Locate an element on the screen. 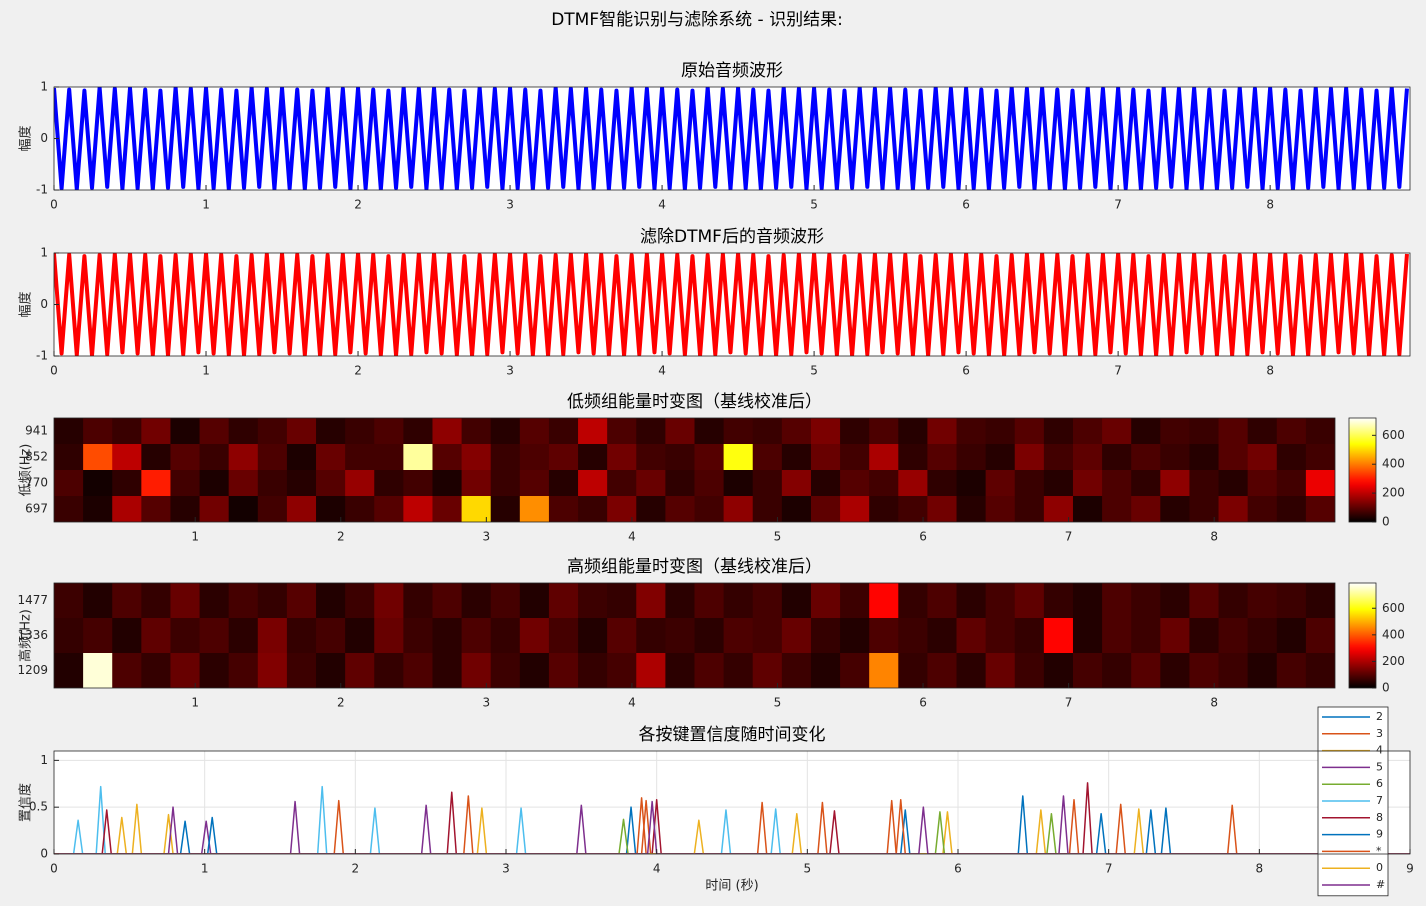 This screenshot has height=906, width=1426. y-tick-label: 770 is located at coordinates (36, 483).